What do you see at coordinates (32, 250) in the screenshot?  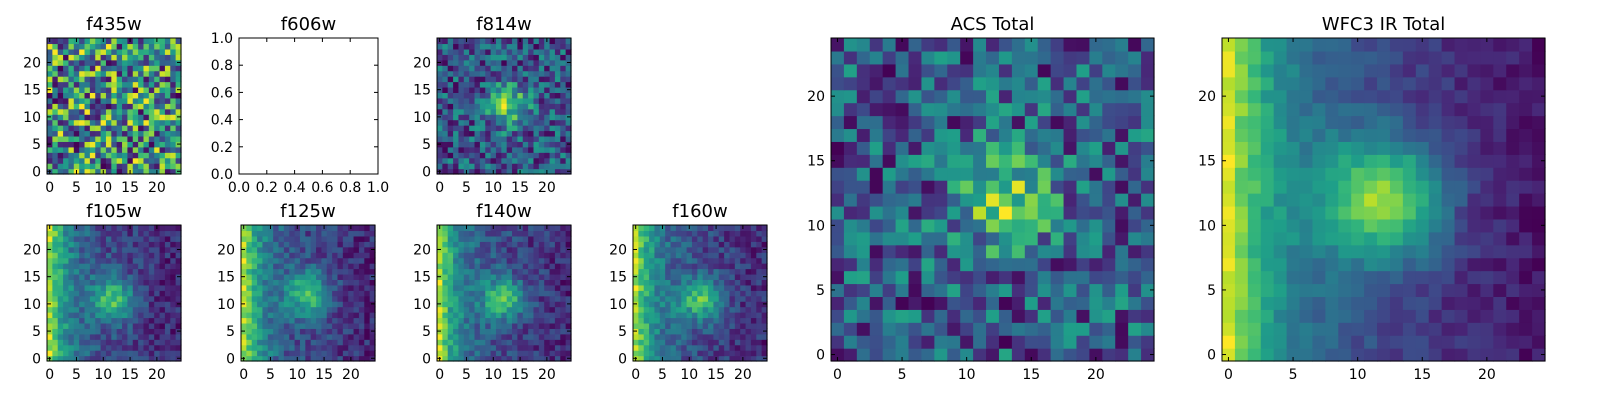 I see `y-tick-label: 20` at bounding box center [32, 250].